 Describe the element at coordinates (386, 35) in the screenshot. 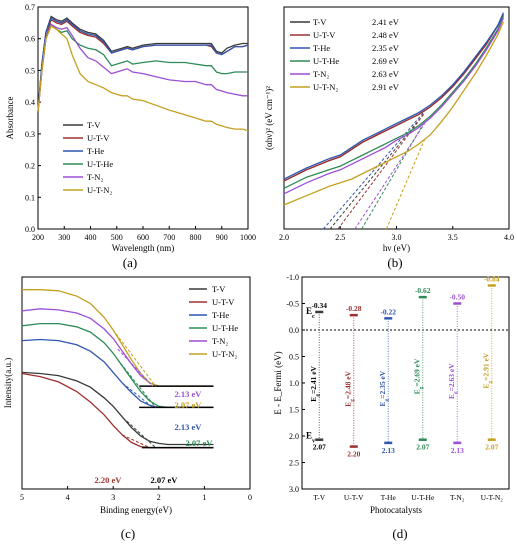

I see `legend-gap-U-T-V: 2.48 eV` at that location.